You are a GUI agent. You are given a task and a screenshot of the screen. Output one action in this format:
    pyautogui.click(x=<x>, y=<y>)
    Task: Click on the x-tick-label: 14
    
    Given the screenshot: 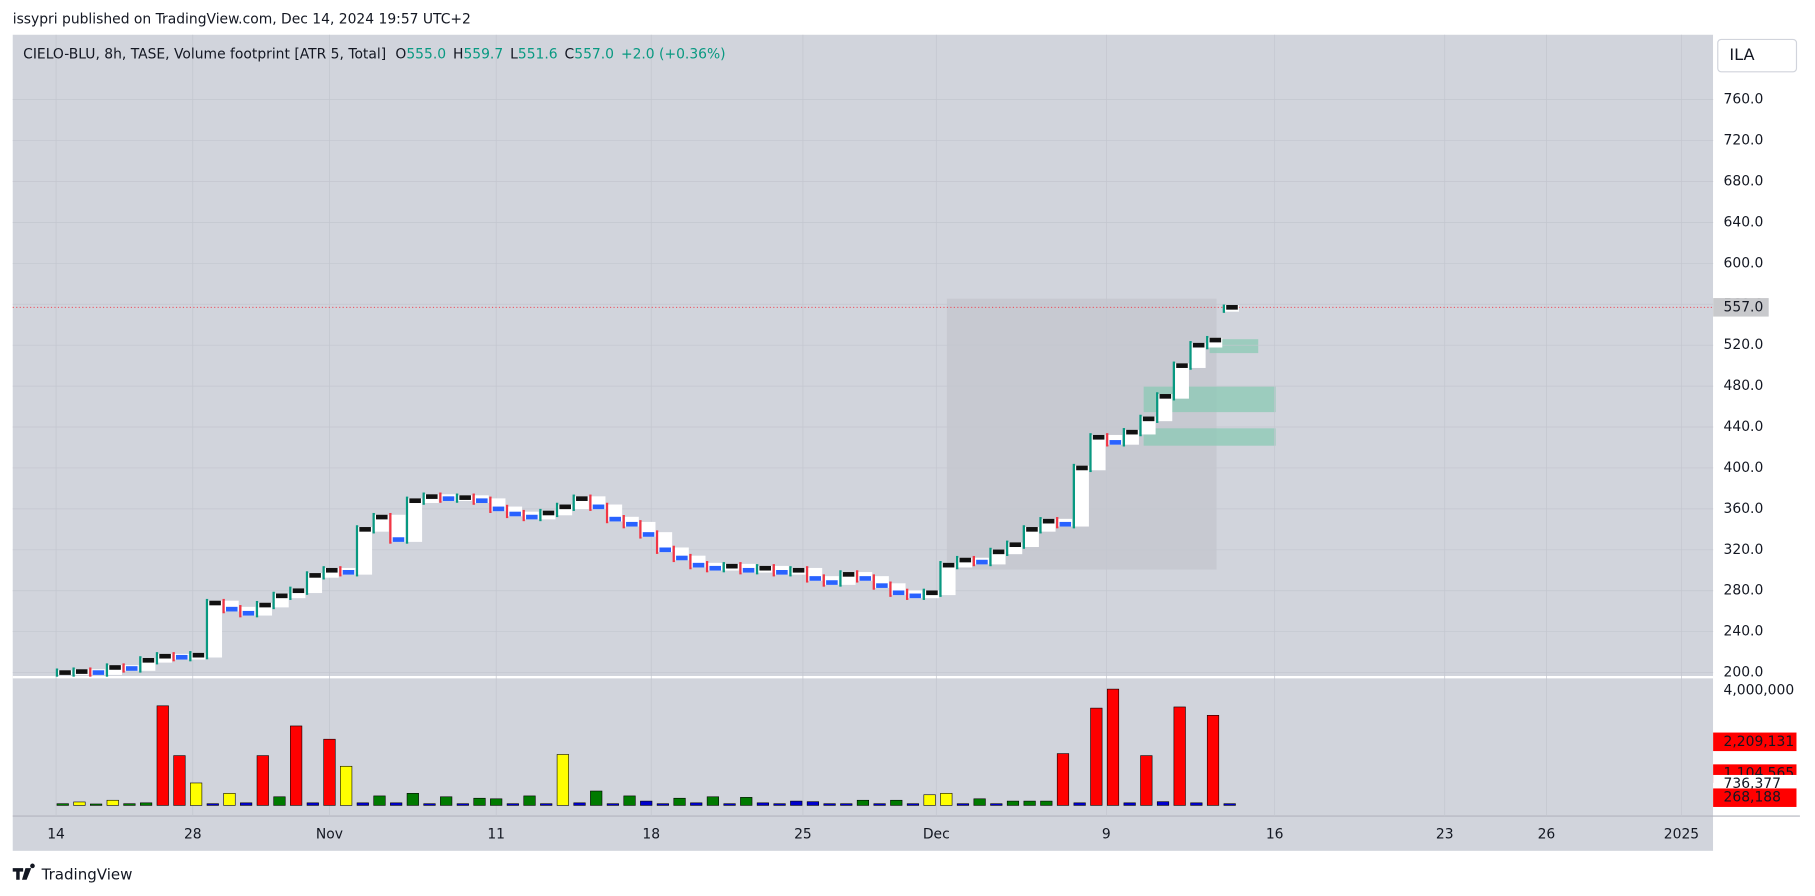 What is the action you would take?
    pyautogui.click(x=56, y=835)
    